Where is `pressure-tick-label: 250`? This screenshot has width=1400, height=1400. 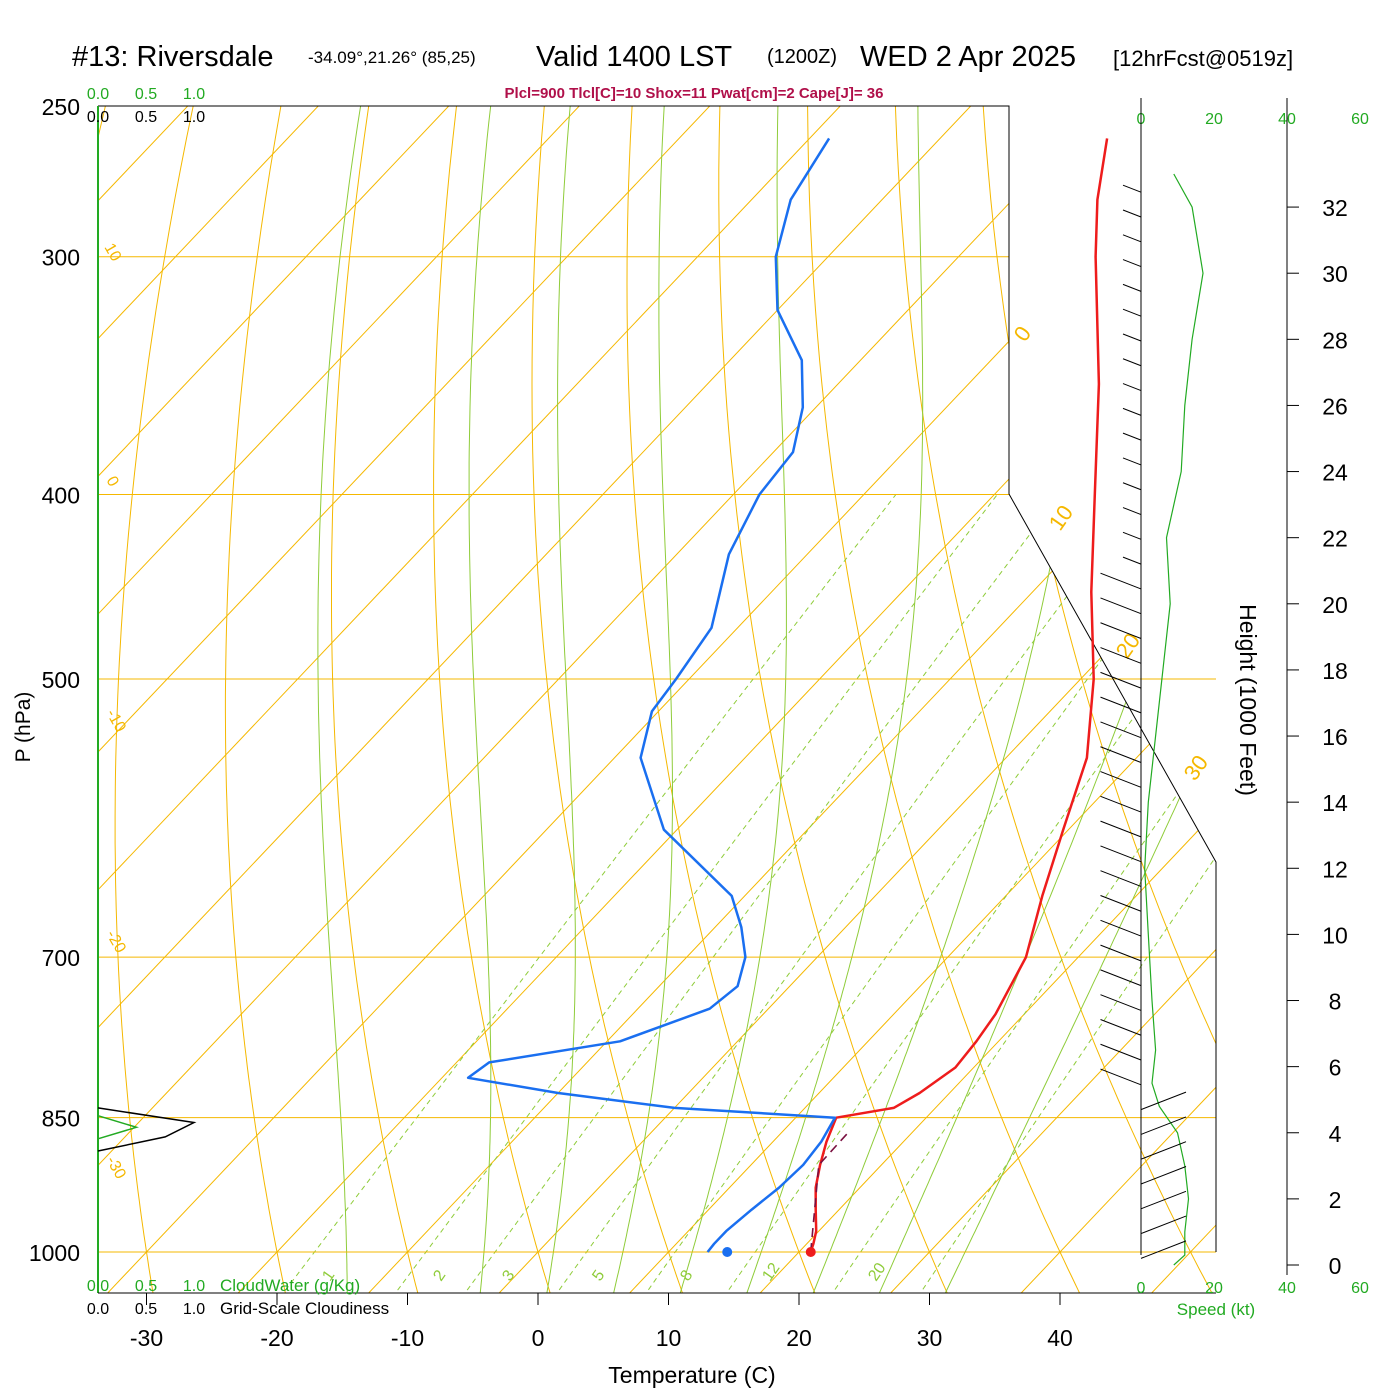
pressure-tick-label: 250 is located at coordinates (61, 107).